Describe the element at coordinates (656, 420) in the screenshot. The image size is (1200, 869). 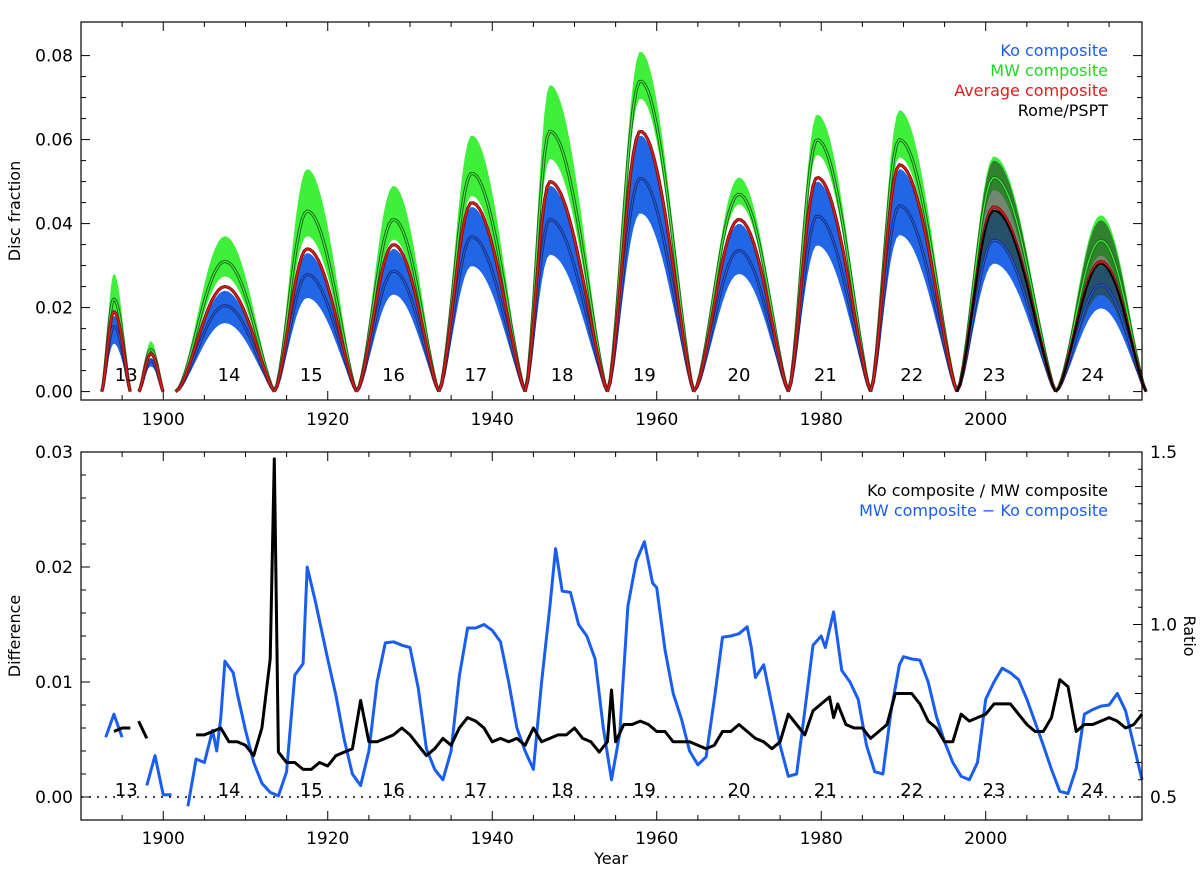
I see `top-x-tick-label: 1960` at that location.